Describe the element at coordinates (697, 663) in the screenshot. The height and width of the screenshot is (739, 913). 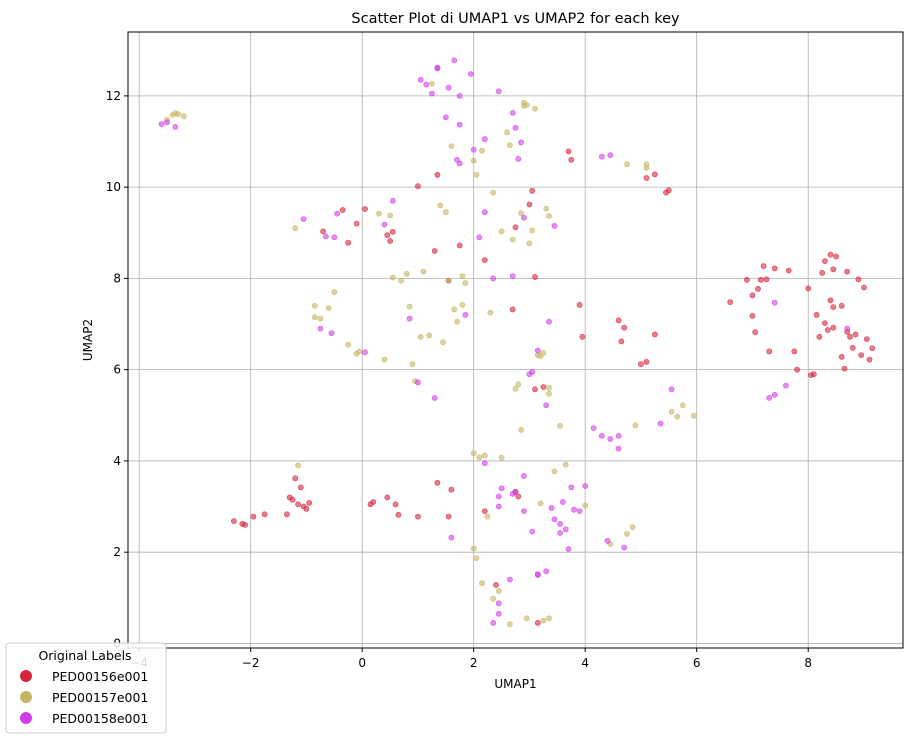
I see `x-tick-label: 6` at that location.